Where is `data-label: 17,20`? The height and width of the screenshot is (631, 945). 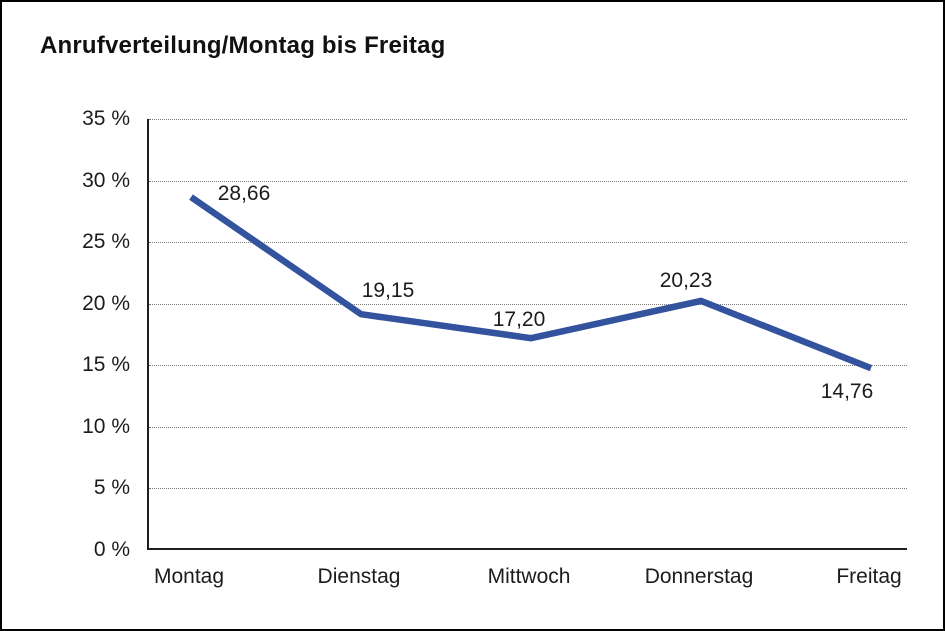 data-label: 17,20 is located at coordinates (519, 320).